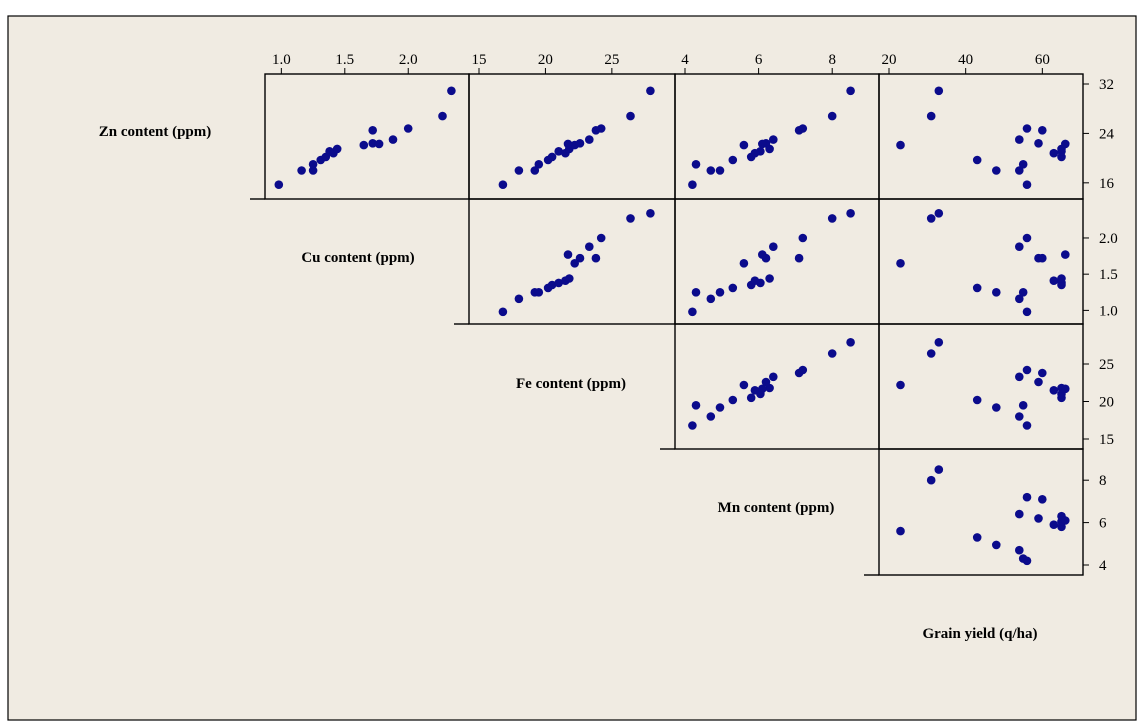 This screenshot has width=1144, height=724. What do you see at coordinates (545, 60) in the screenshot?
I see `top-tick-label-fe: 20` at bounding box center [545, 60].